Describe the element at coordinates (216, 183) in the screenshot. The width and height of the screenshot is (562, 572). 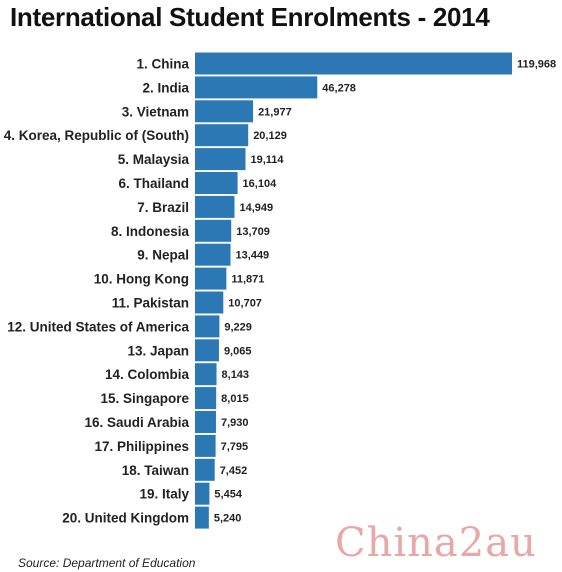
I see `bar-thailand` at that location.